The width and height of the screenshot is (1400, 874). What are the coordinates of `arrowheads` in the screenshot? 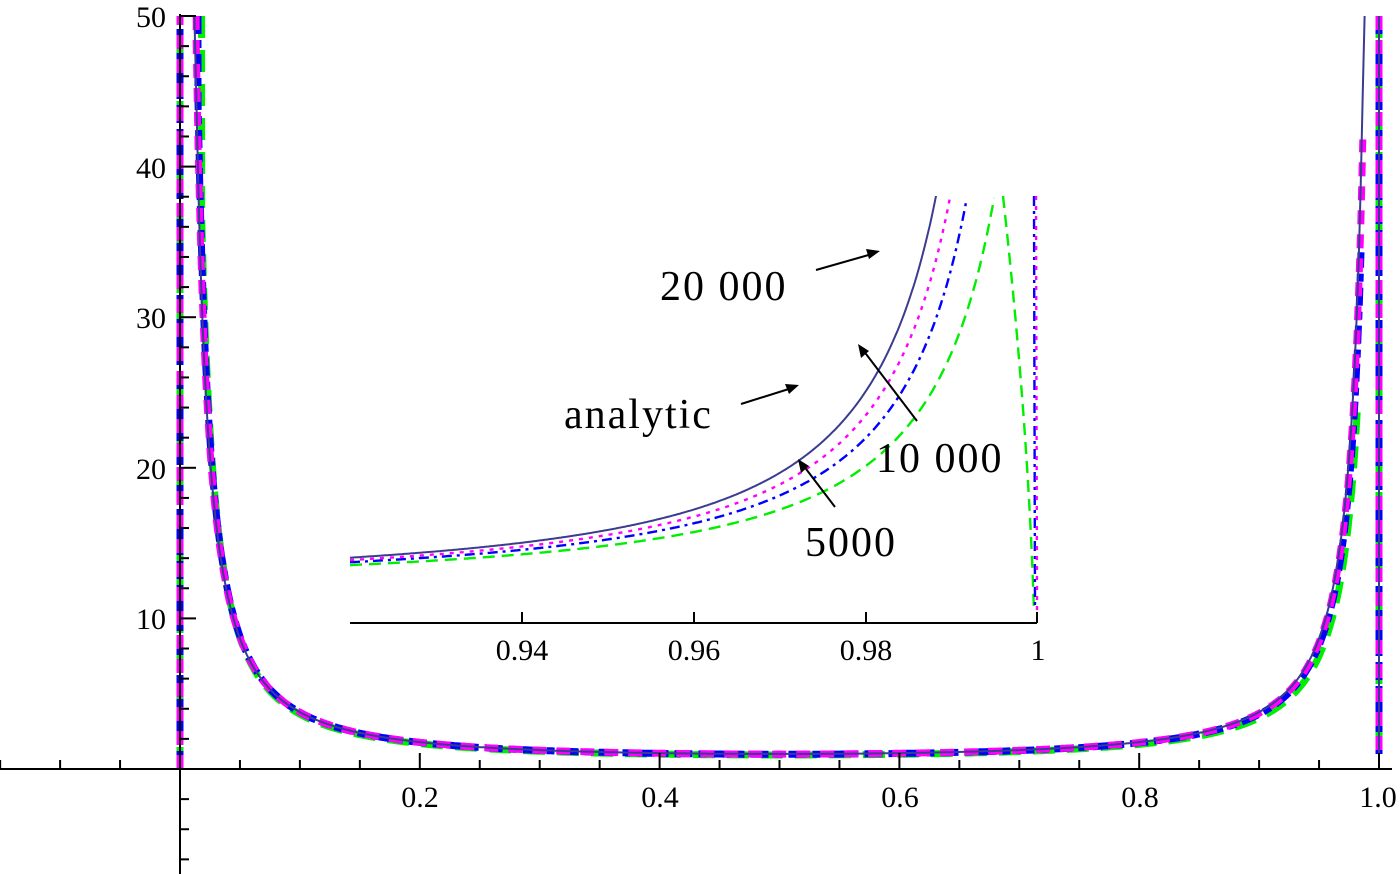 It's located at (832, 361).